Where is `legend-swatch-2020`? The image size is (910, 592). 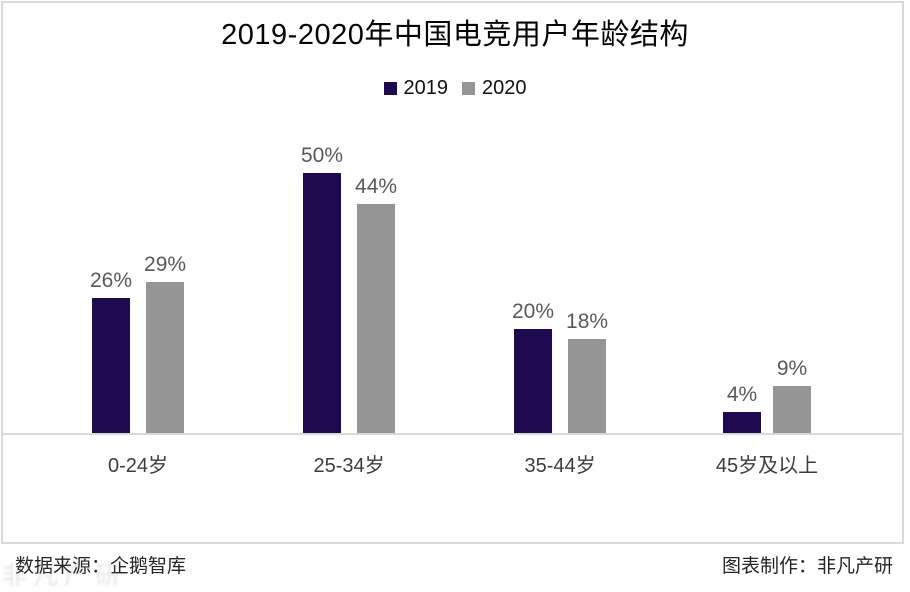
legend-swatch-2020 is located at coordinates (468, 88).